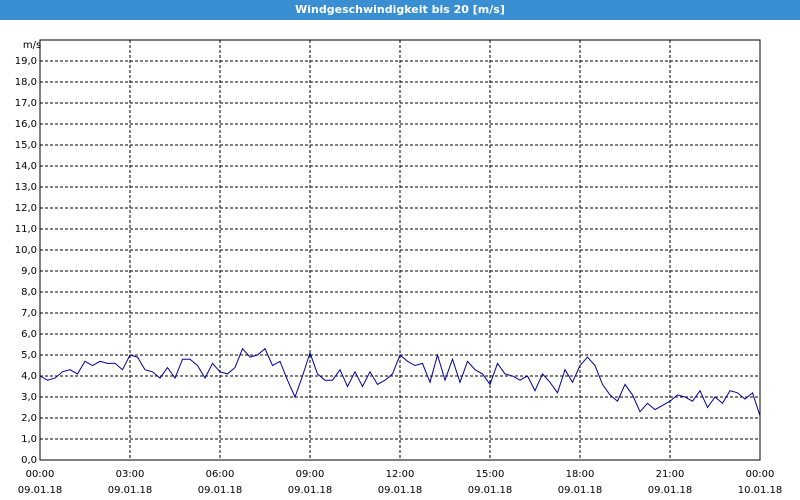  What do you see at coordinates (26, 208) in the screenshot?
I see `y-tick-label: 12,0` at bounding box center [26, 208].